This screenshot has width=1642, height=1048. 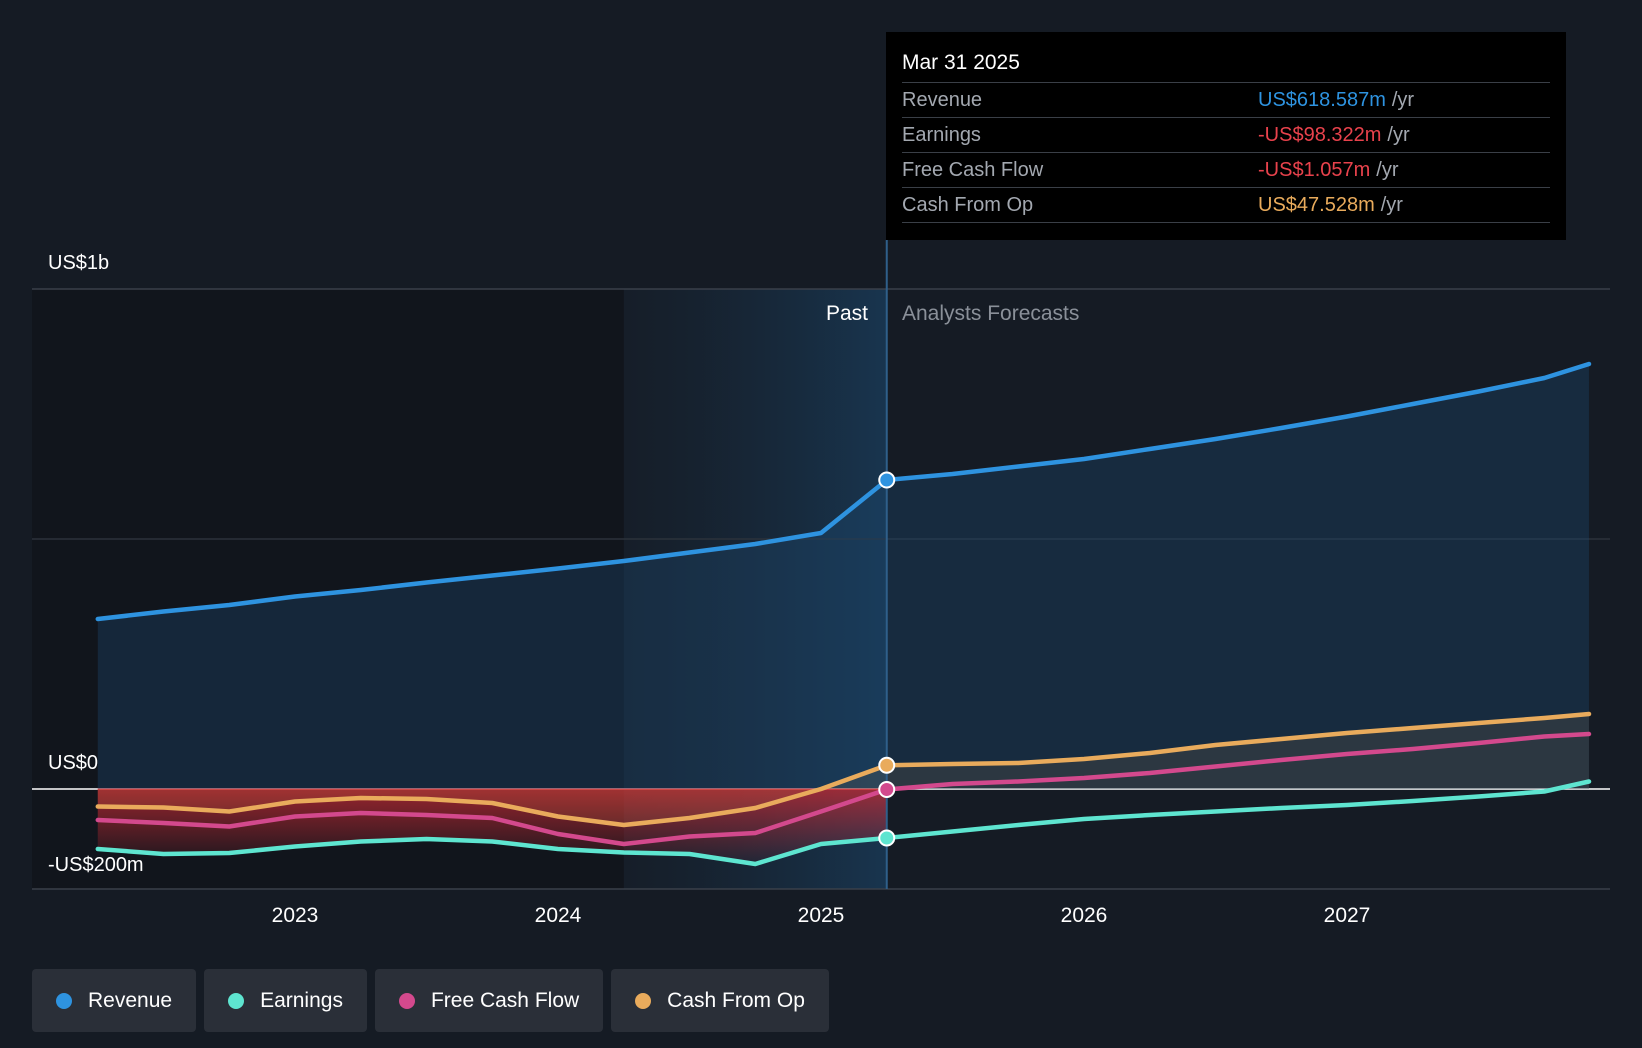 What do you see at coordinates (1336, 100) in the screenshot?
I see `tooltip-value: US$618.587m/yr` at bounding box center [1336, 100].